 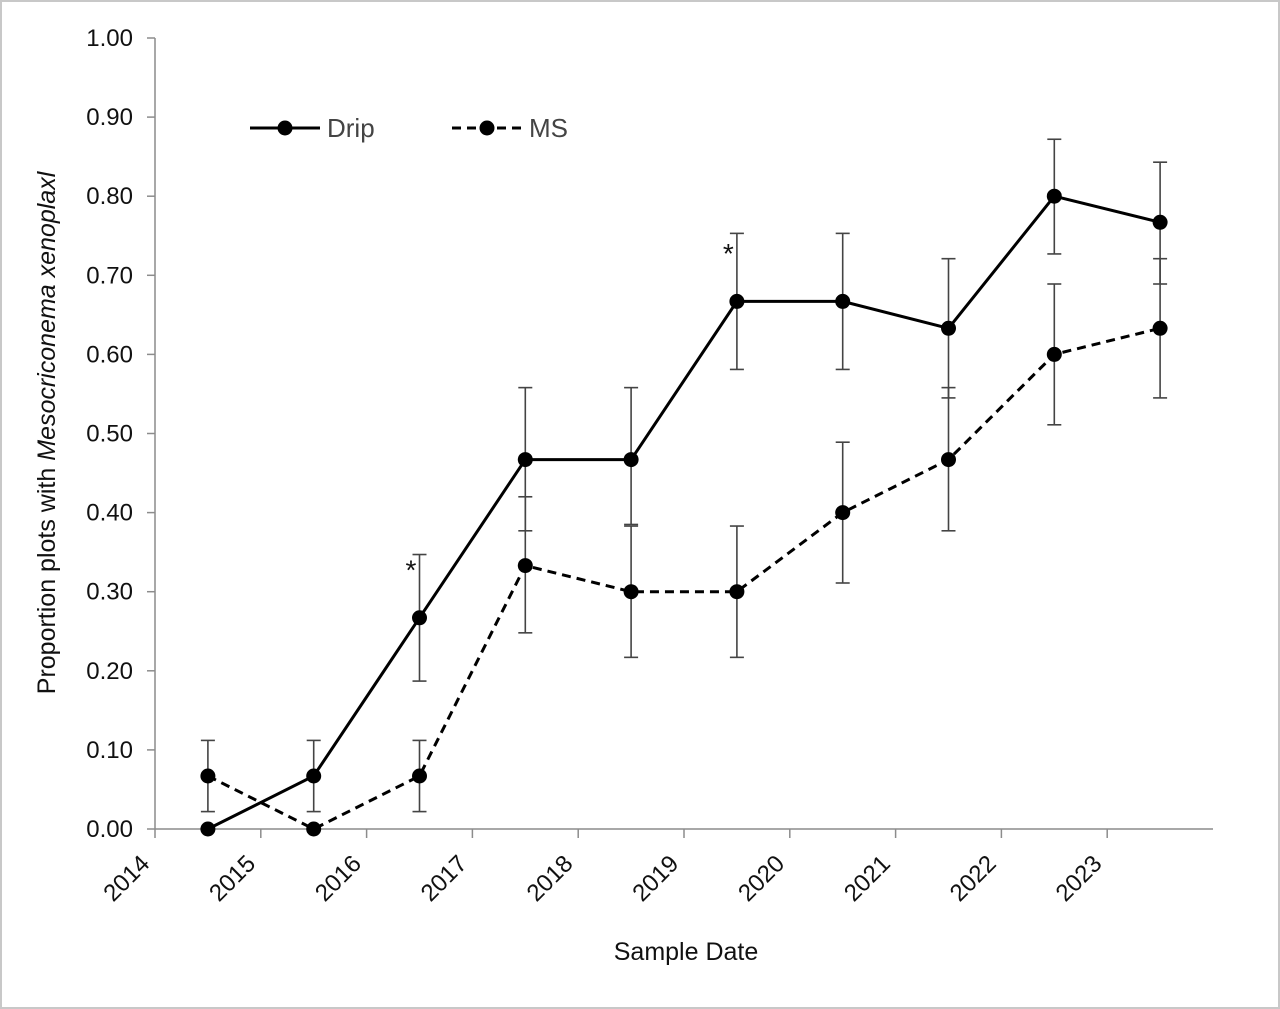 What do you see at coordinates (409, 128) in the screenshot?
I see `legend: Drip MS` at bounding box center [409, 128].